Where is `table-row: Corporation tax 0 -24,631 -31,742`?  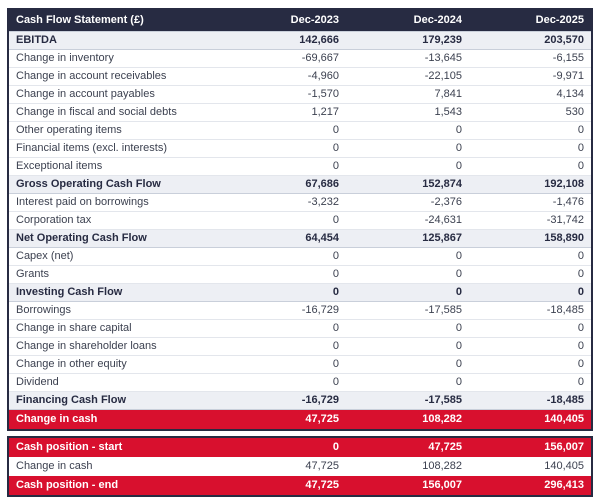 table-row: Corporation tax 0 -24,631 -31,742 is located at coordinates (300, 220).